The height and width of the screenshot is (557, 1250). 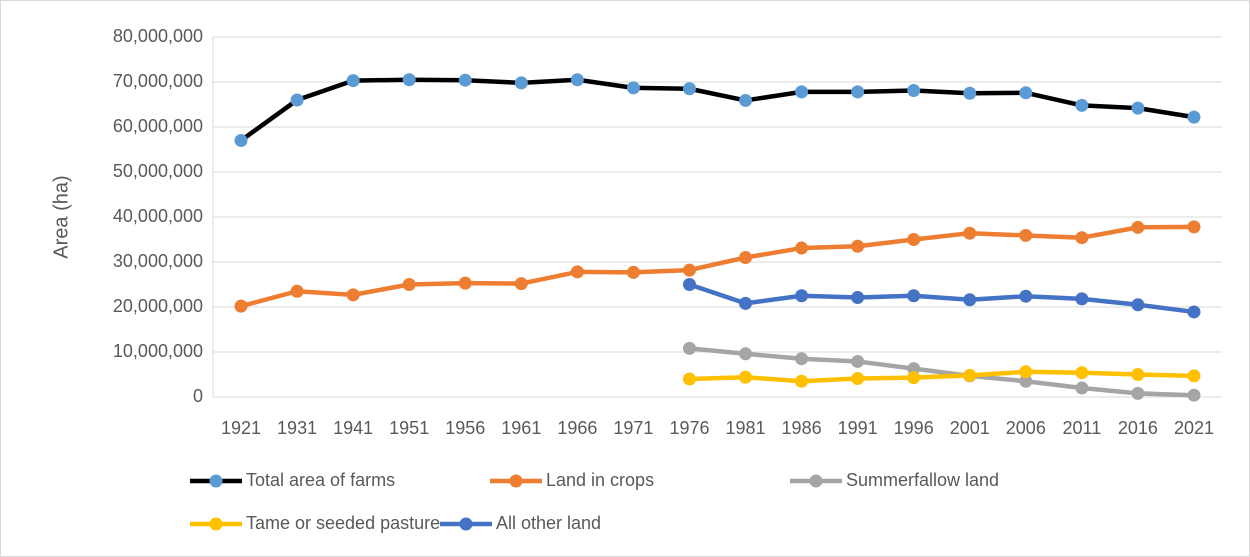 I want to click on x-tick-label: 1986, so click(x=802, y=428).